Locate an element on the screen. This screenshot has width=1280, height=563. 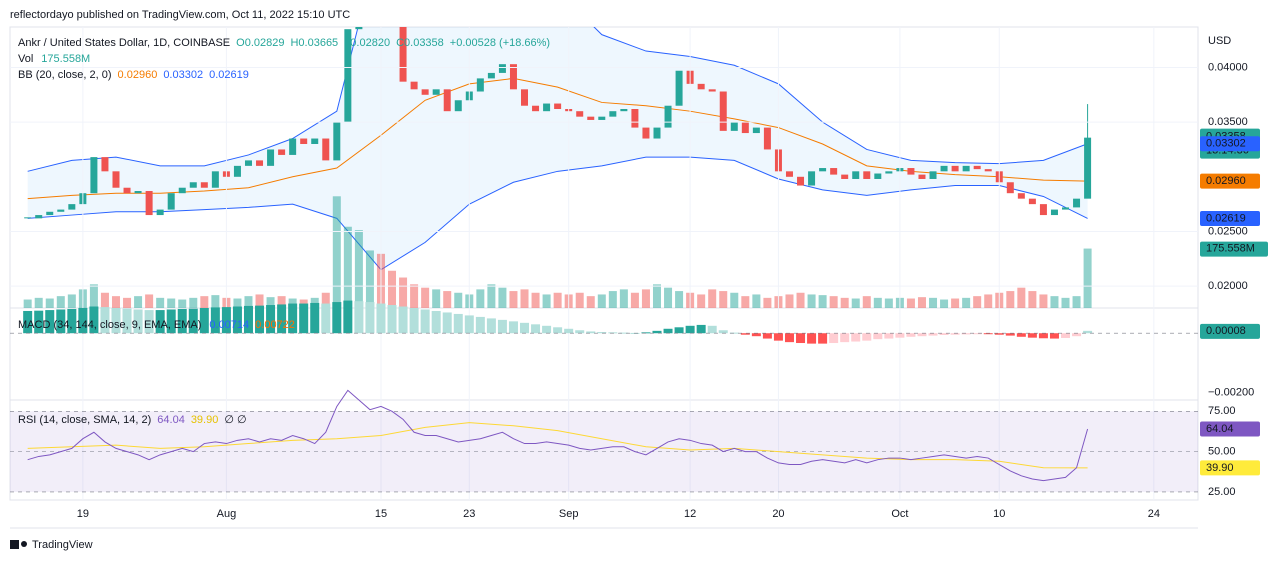
badge-label: 0.02960 is located at coordinates (1226, 181).